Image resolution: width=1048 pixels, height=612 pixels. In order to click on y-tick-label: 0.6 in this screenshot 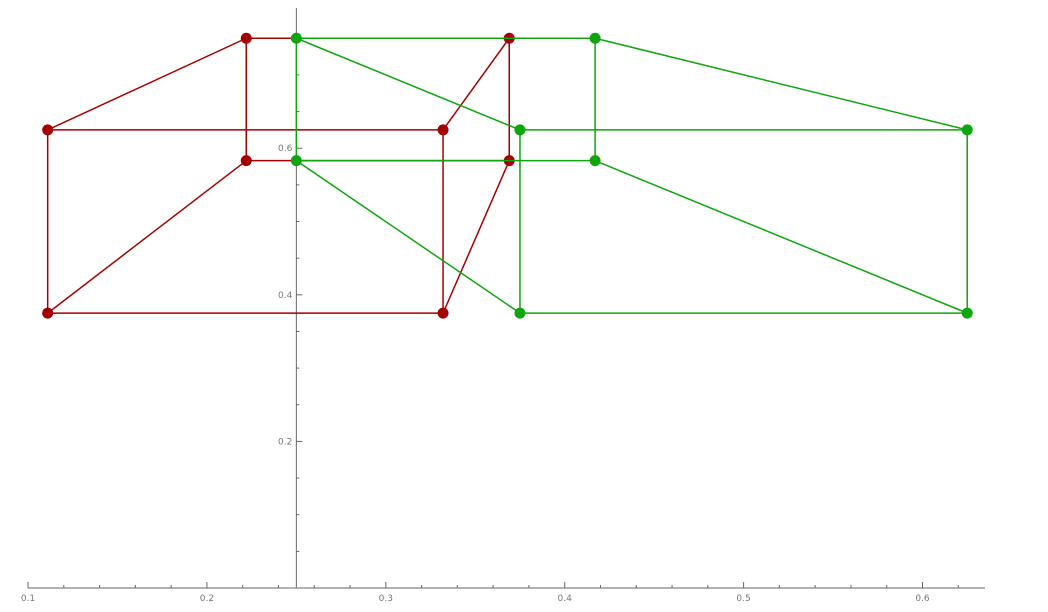, I will do `click(285, 149)`.